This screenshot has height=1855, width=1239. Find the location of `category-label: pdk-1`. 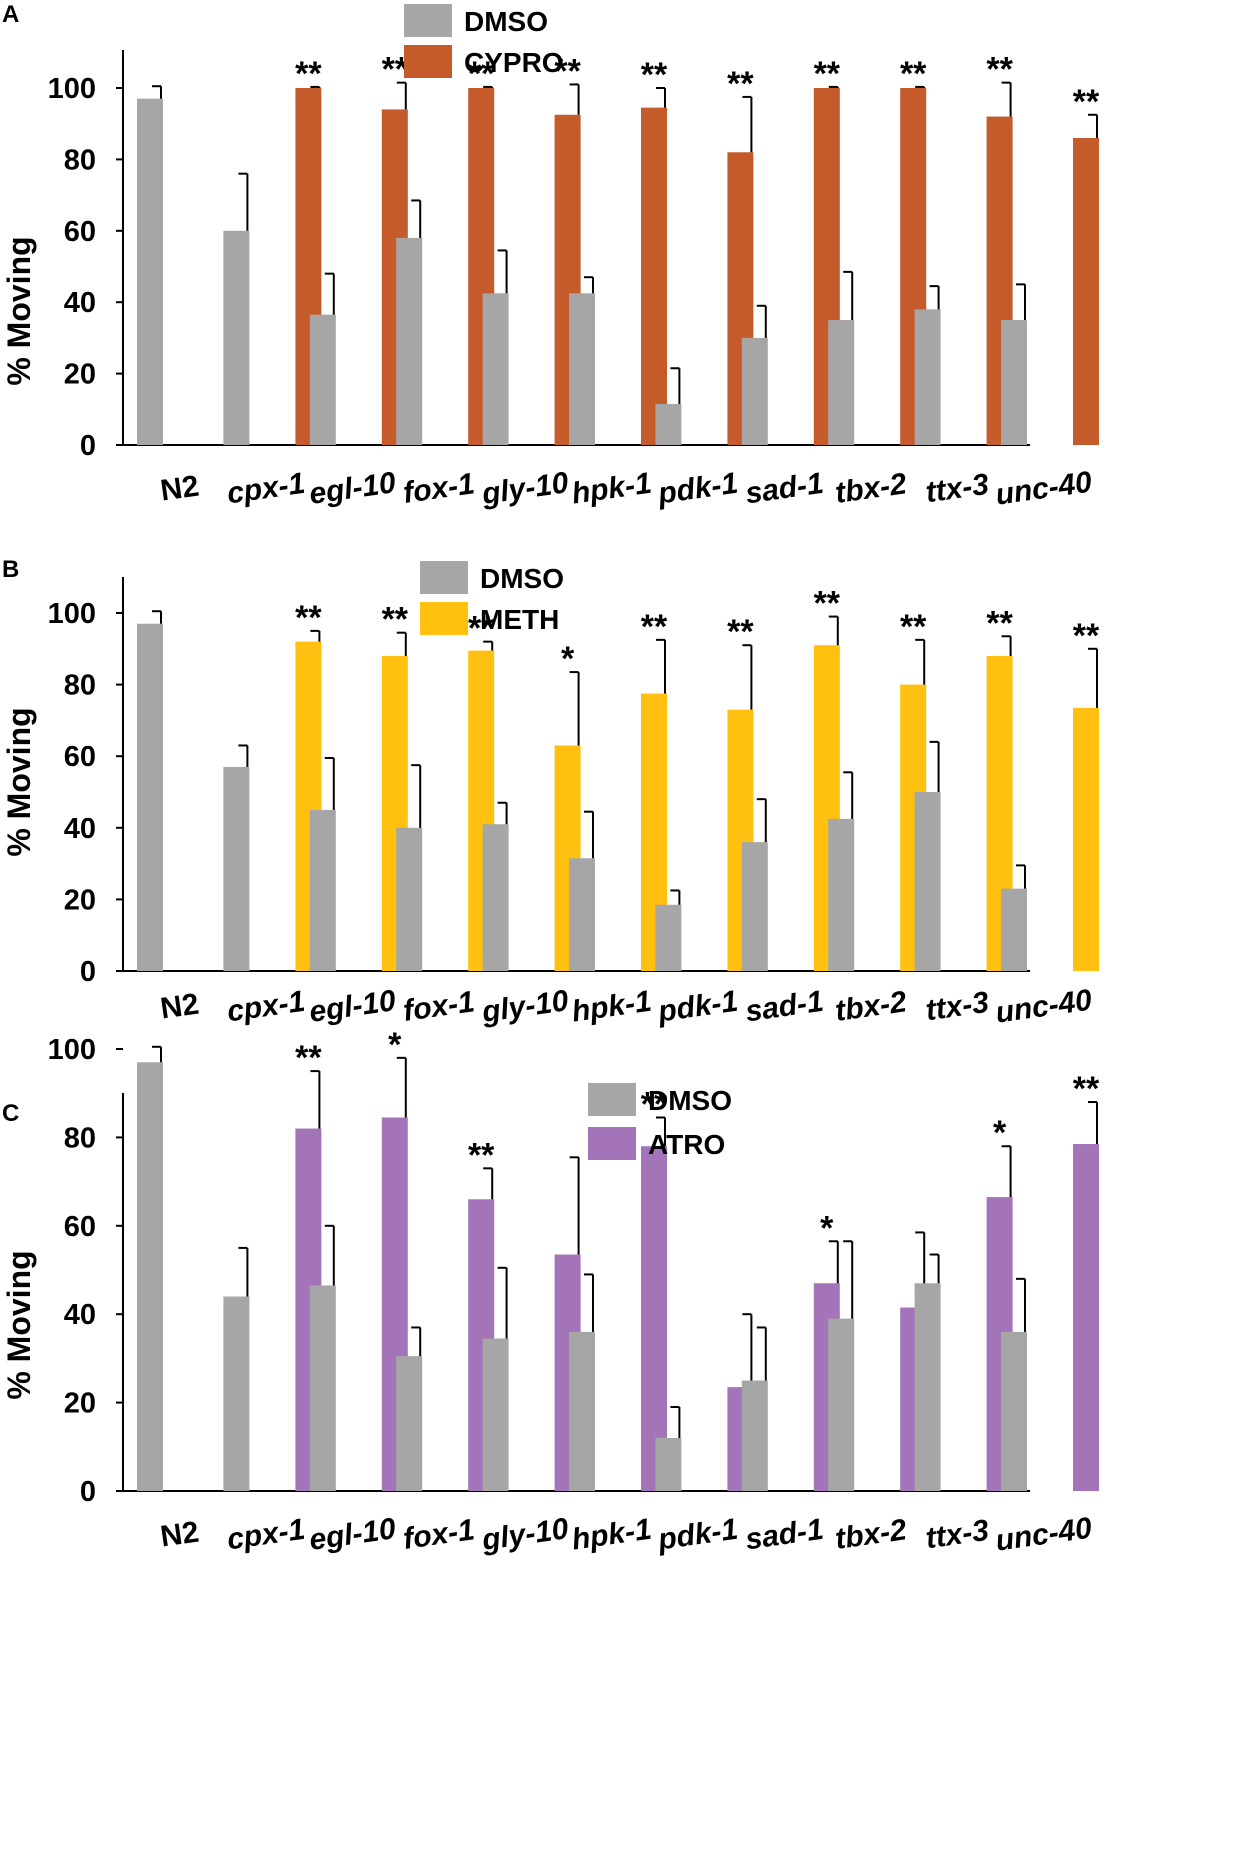

category-label: pdk-1 is located at coordinates (697, 1535).